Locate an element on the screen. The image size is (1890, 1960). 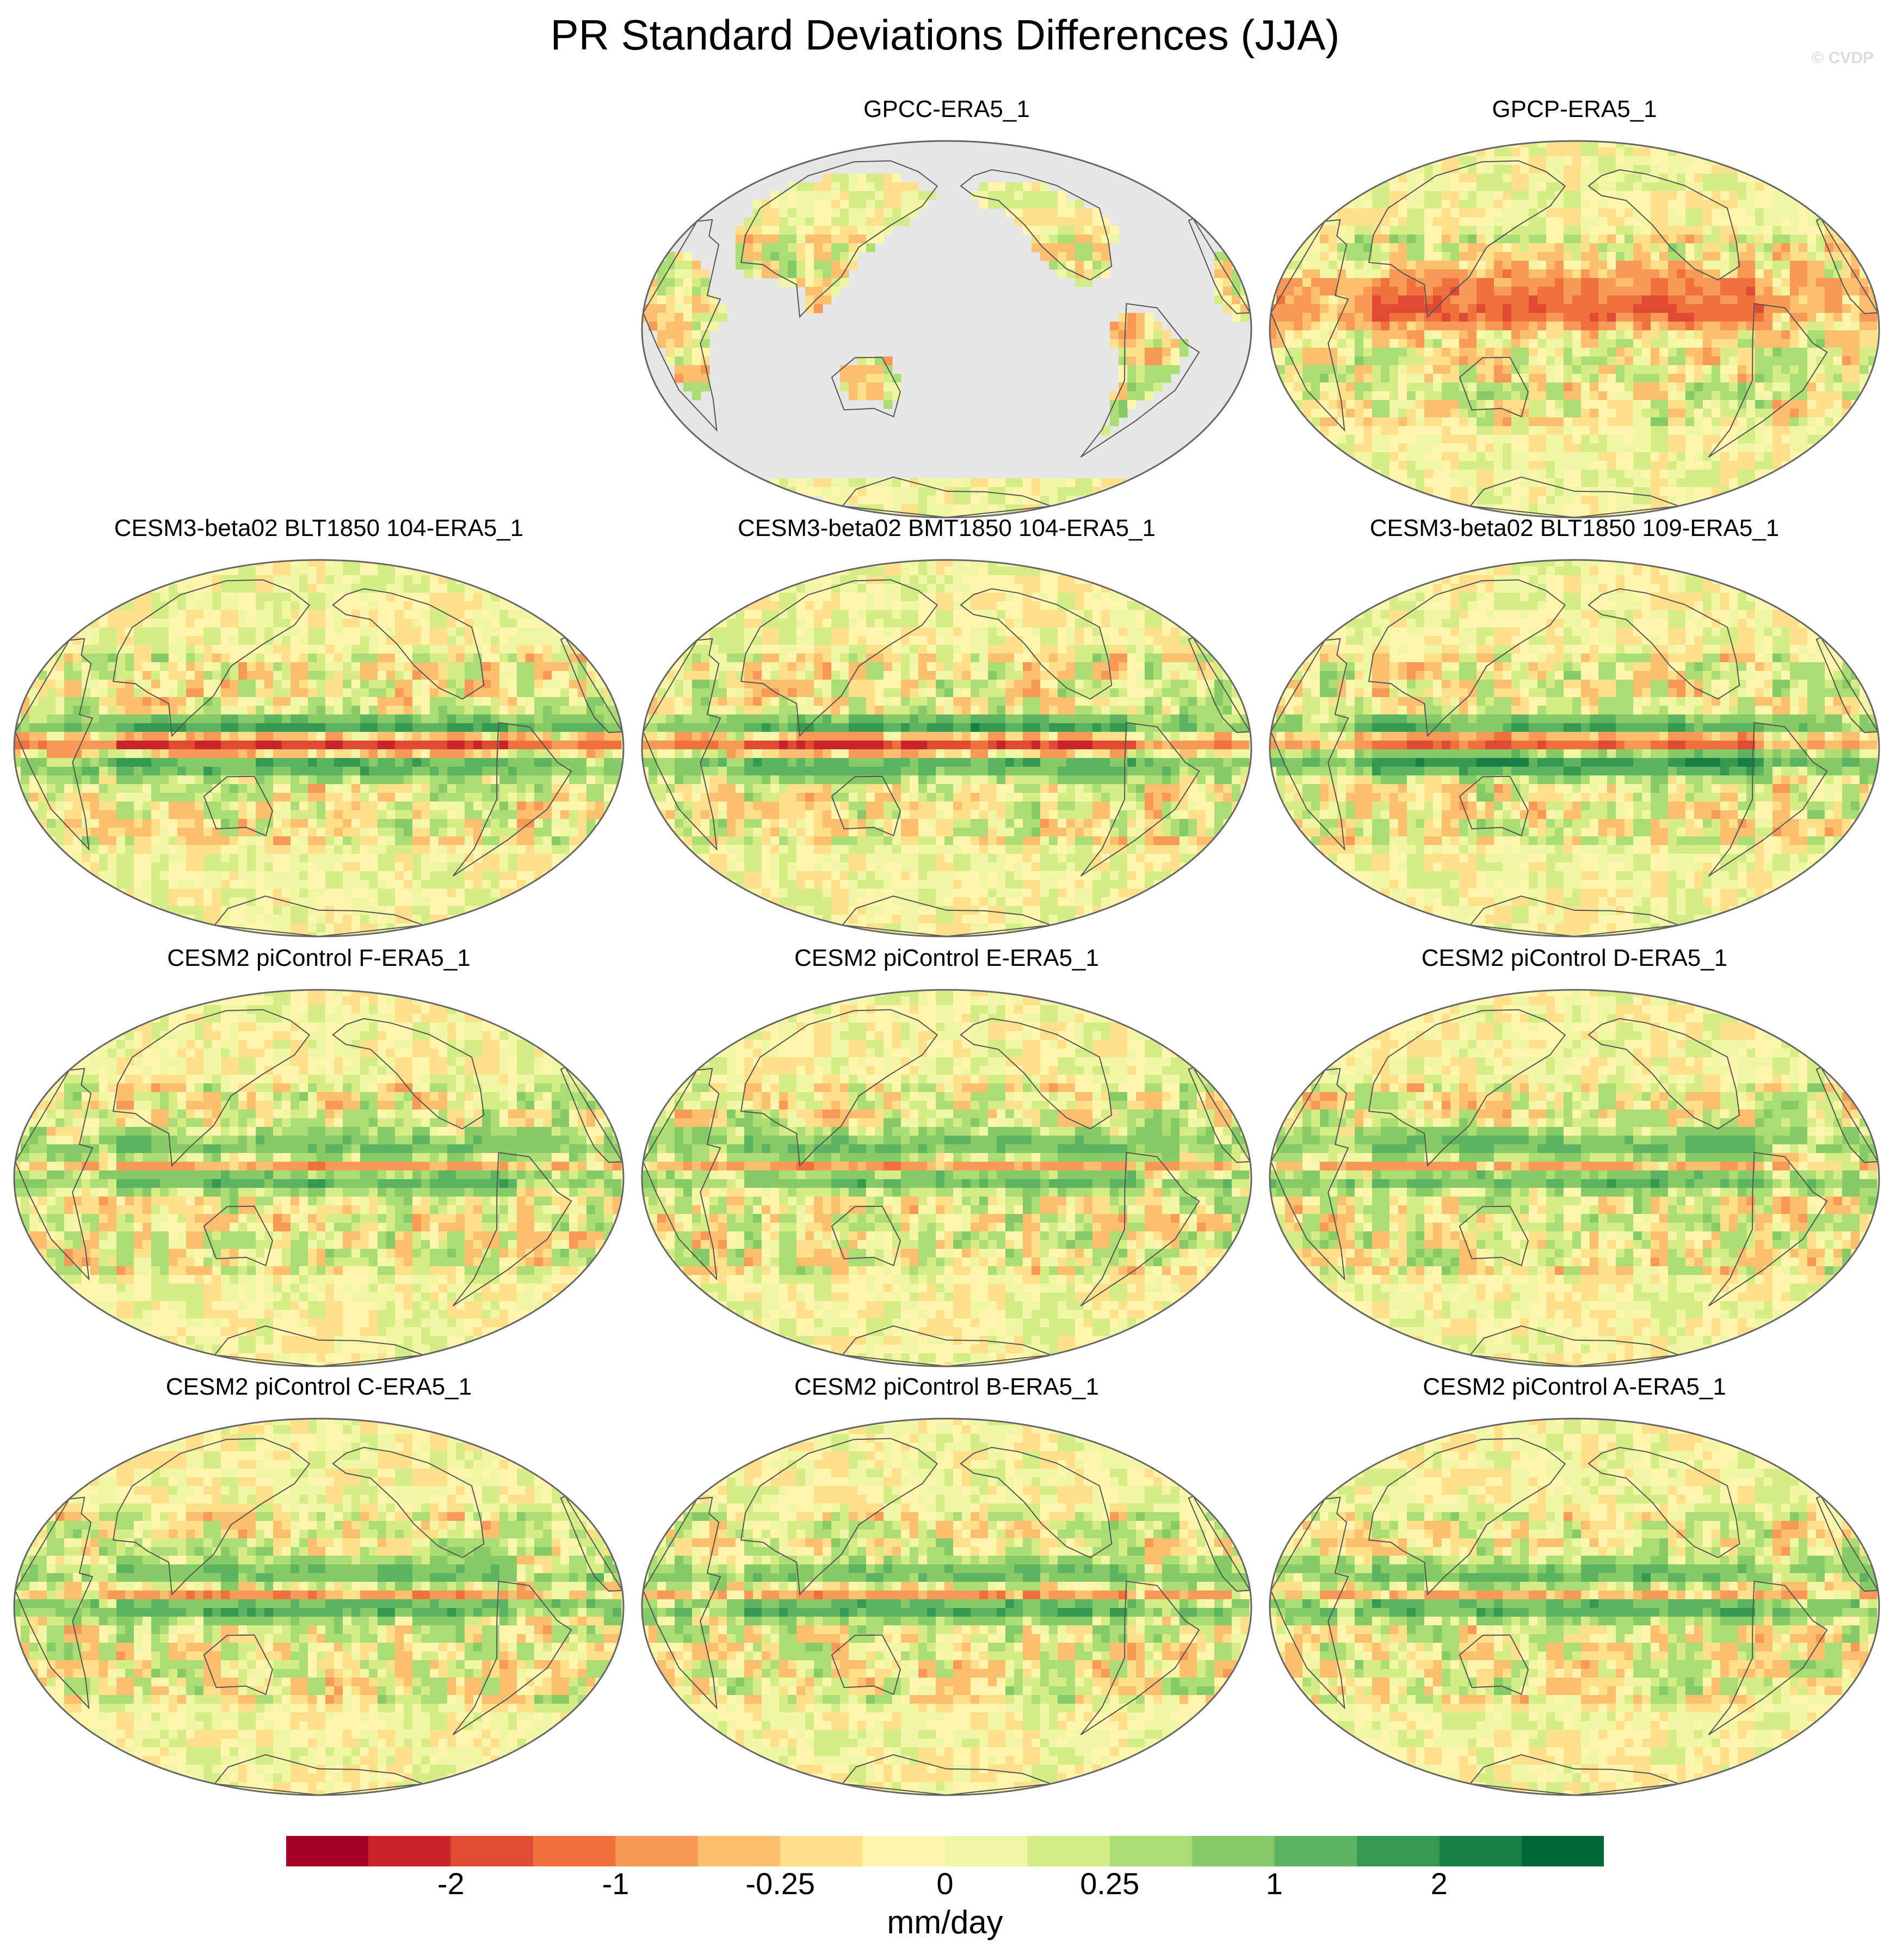
colorbar-tick-label: -1 is located at coordinates (615, 1883).